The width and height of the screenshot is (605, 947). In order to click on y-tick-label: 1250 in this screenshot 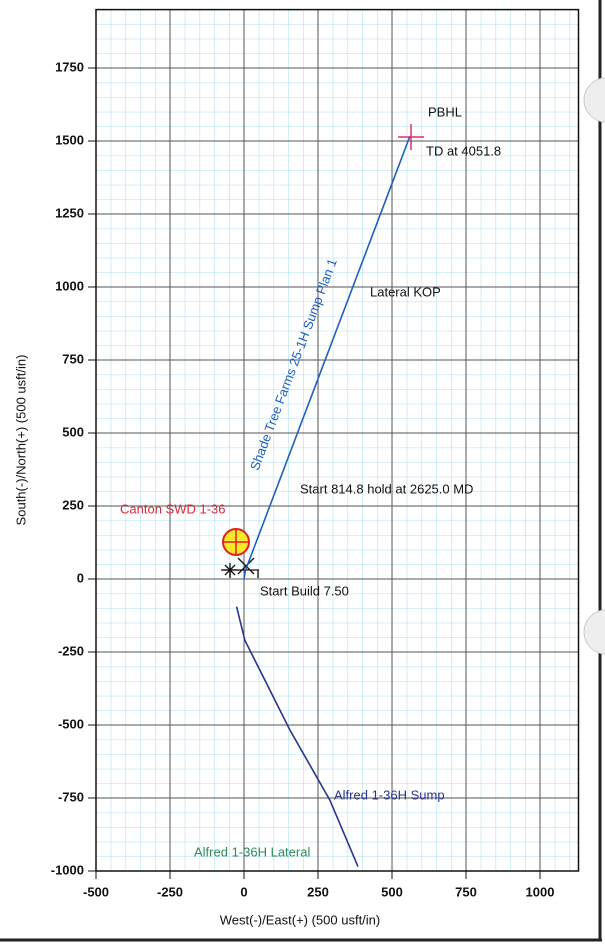, I will do `click(69, 212)`.